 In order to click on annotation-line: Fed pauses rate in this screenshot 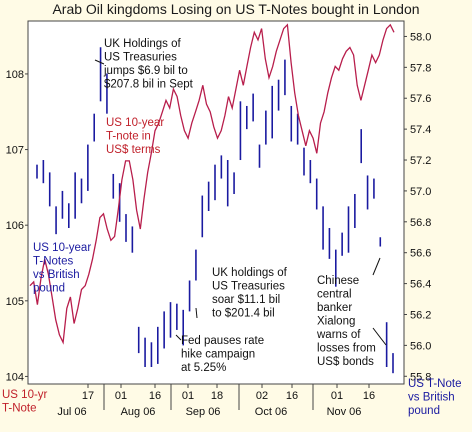, I will do `click(222, 341)`.